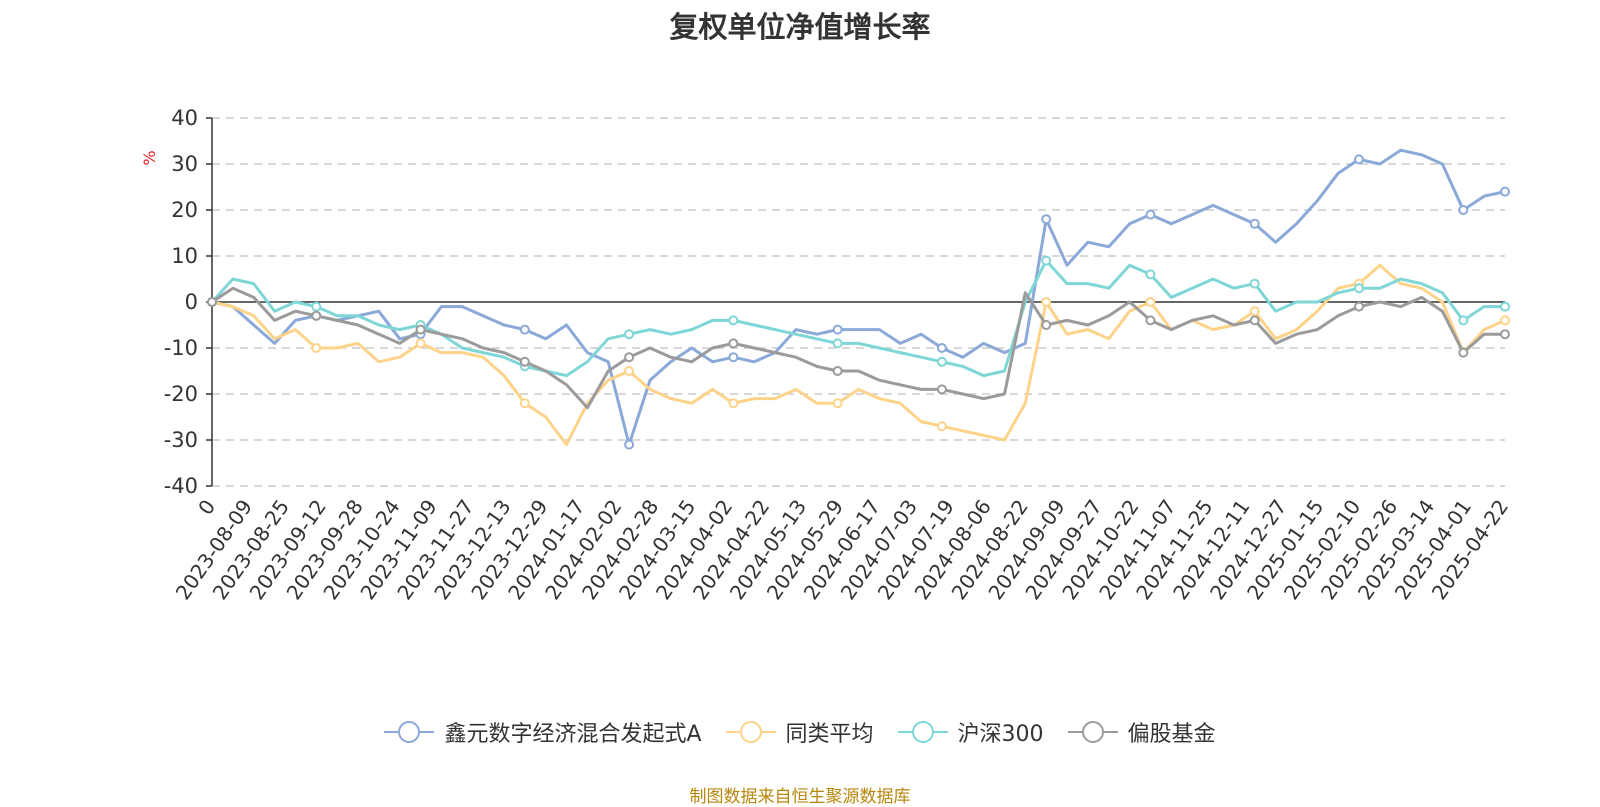  I want to click on x-tick-label: 0, so click(206, 507).